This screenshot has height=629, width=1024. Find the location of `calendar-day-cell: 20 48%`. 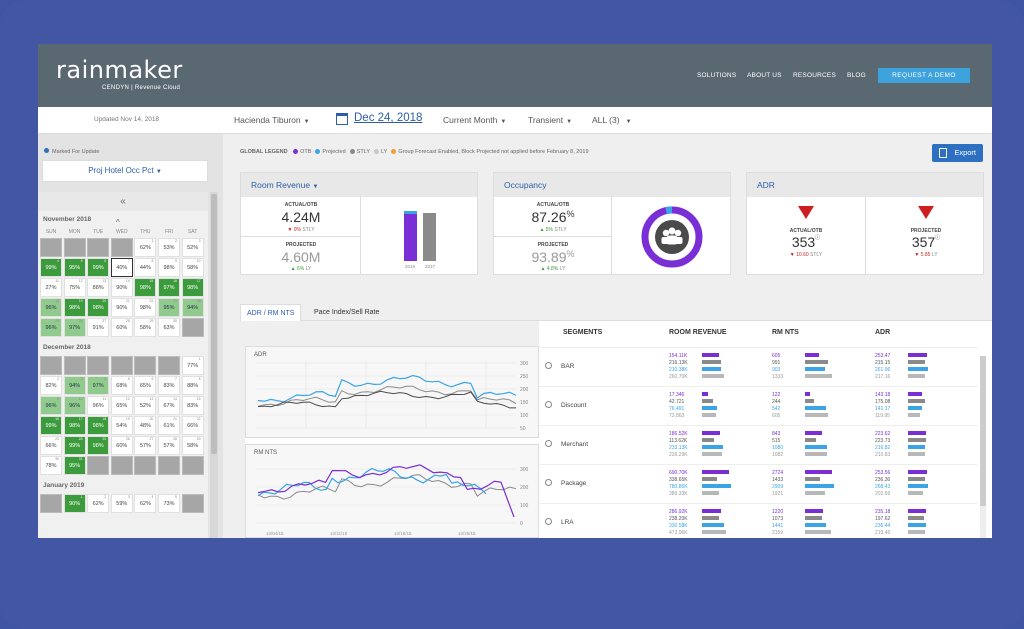

calendar-day-cell: 20 48% is located at coordinates (145, 425).